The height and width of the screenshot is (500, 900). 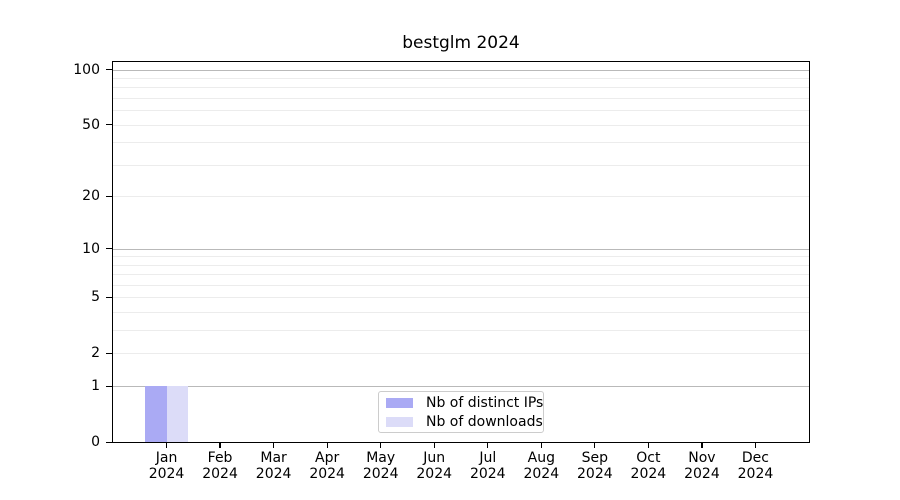 I want to click on x-axis-tick-label: Mar 2024, so click(x=273, y=466).